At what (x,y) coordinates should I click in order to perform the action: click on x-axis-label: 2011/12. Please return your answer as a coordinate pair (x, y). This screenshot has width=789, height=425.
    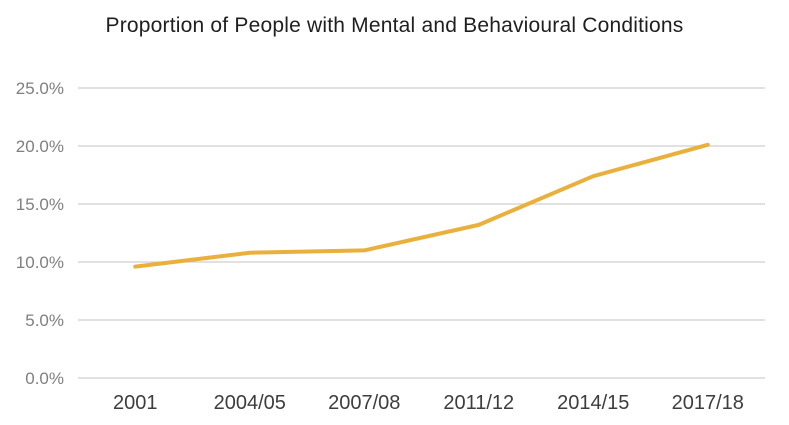
    Looking at the image, I should click on (478, 403).